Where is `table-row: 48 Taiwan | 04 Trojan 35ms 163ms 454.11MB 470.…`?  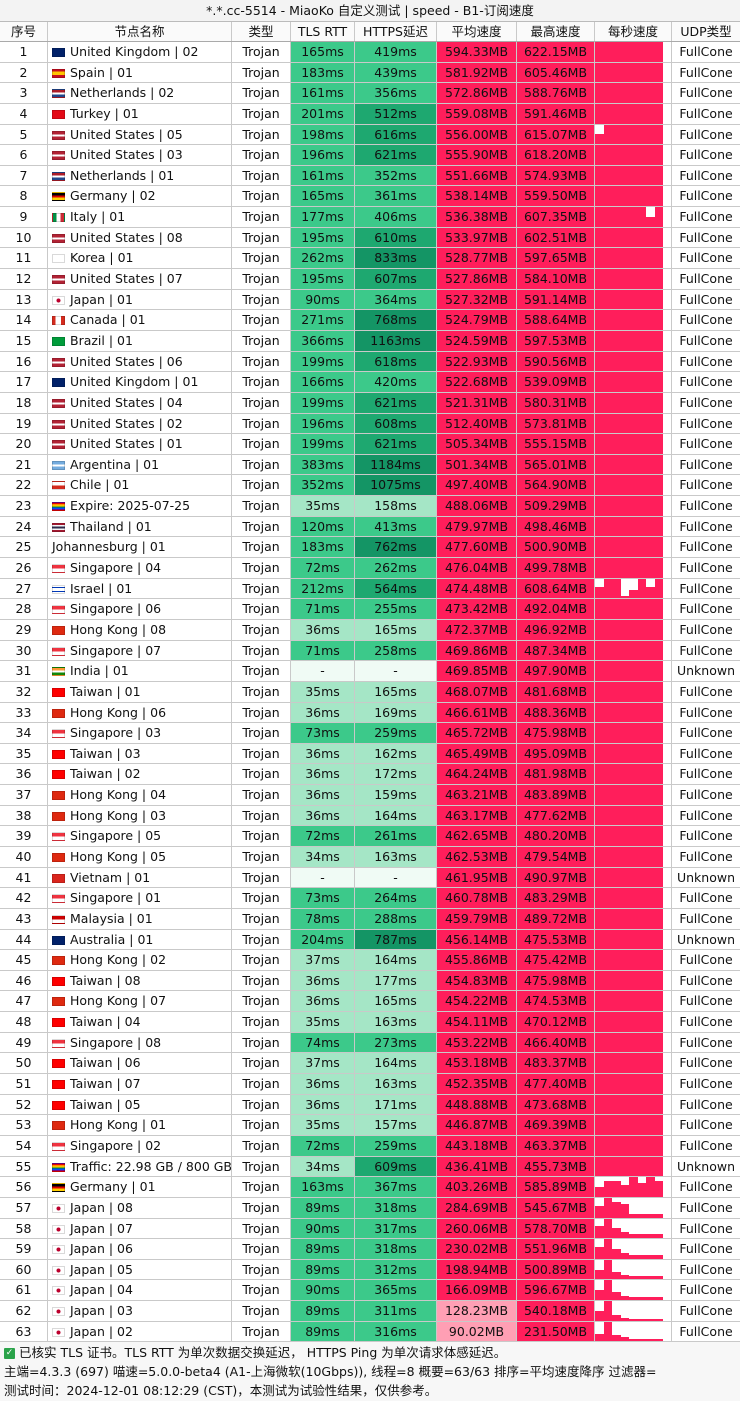
table-row: 48 Taiwan | 04 Trojan 35ms 163ms 454.11MB 470.… is located at coordinates (370, 1022).